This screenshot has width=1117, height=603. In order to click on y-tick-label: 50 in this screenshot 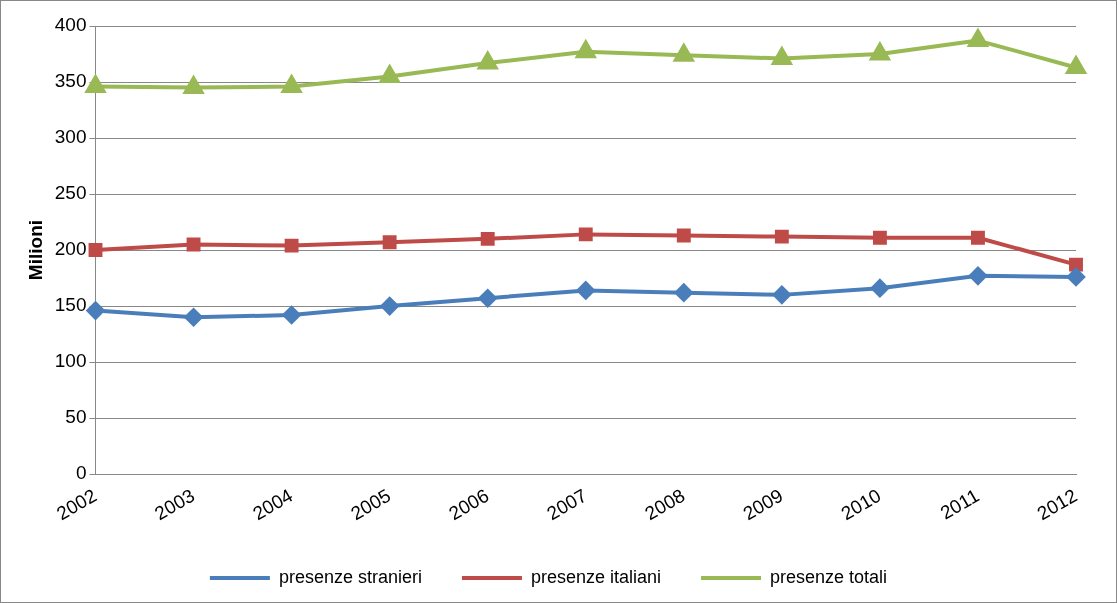, I will do `click(76, 417)`.